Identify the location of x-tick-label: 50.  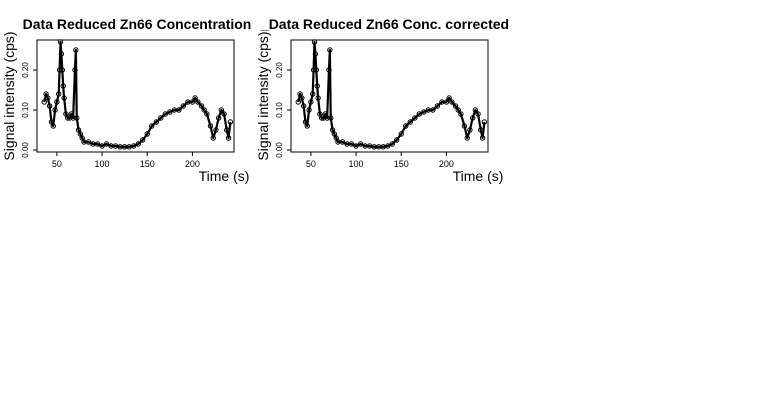
(57, 164).